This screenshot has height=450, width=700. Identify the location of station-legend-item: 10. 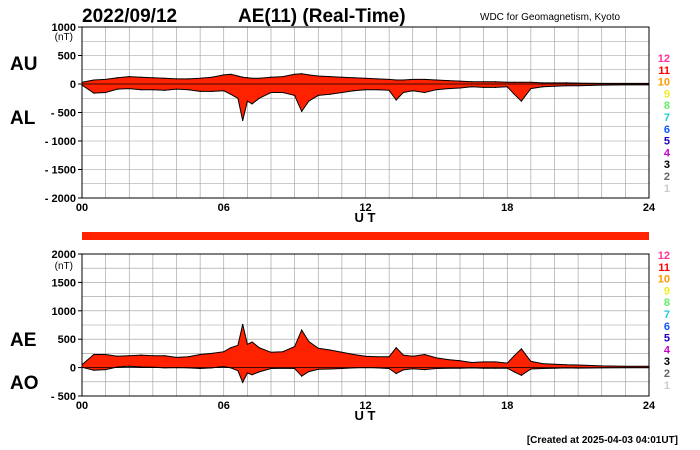
(664, 83).